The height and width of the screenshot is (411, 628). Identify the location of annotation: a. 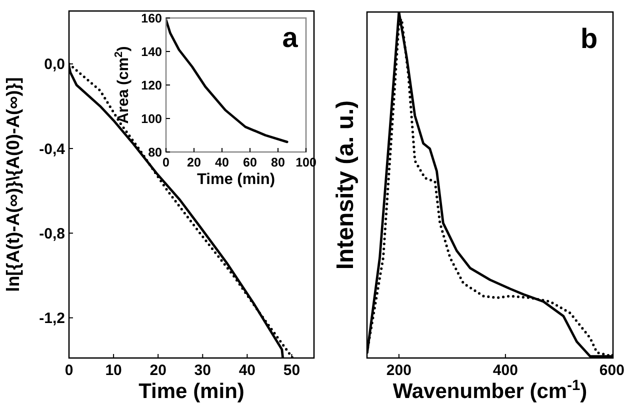
(290, 37).